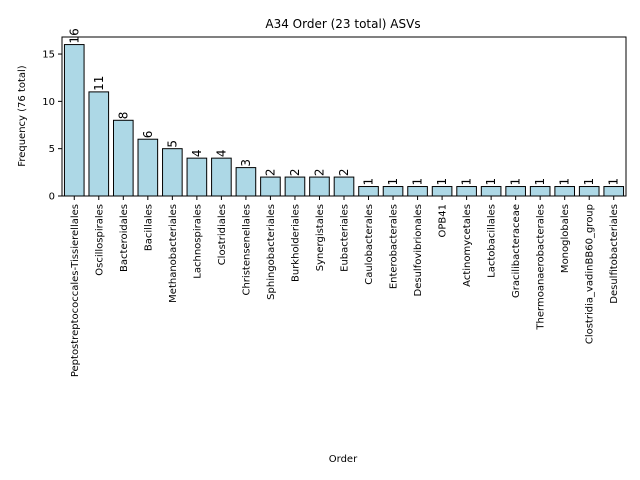 This screenshot has height=480, width=640. I want to click on bar-Monoglobales, so click(565, 191).